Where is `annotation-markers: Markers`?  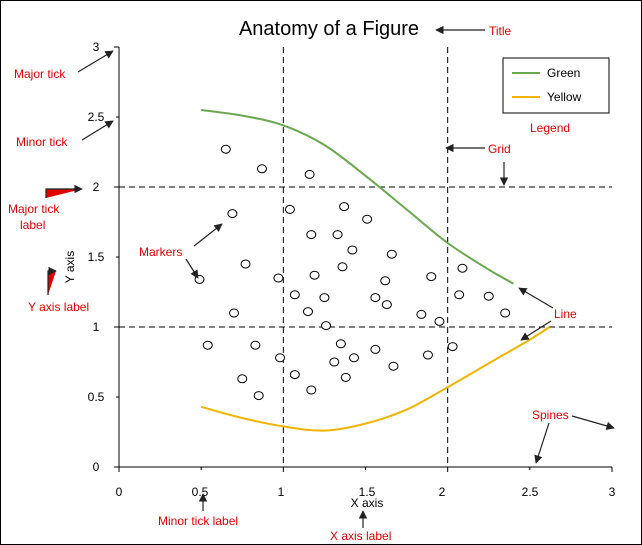
annotation-markers: Markers is located at coordinates (160, 252).